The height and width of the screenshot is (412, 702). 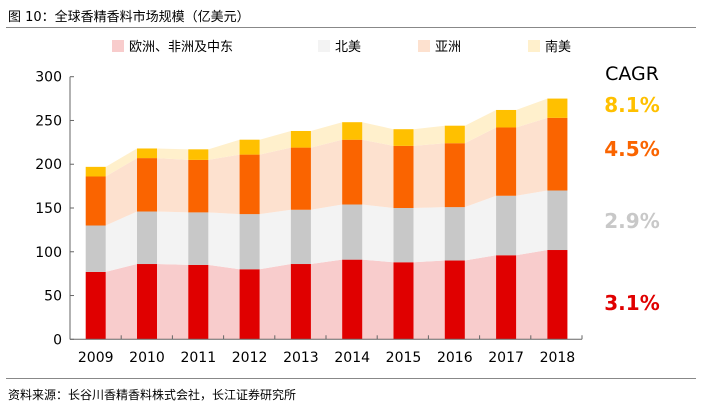 I want to click on legend-label: 北美, so click(x=348, y=47).